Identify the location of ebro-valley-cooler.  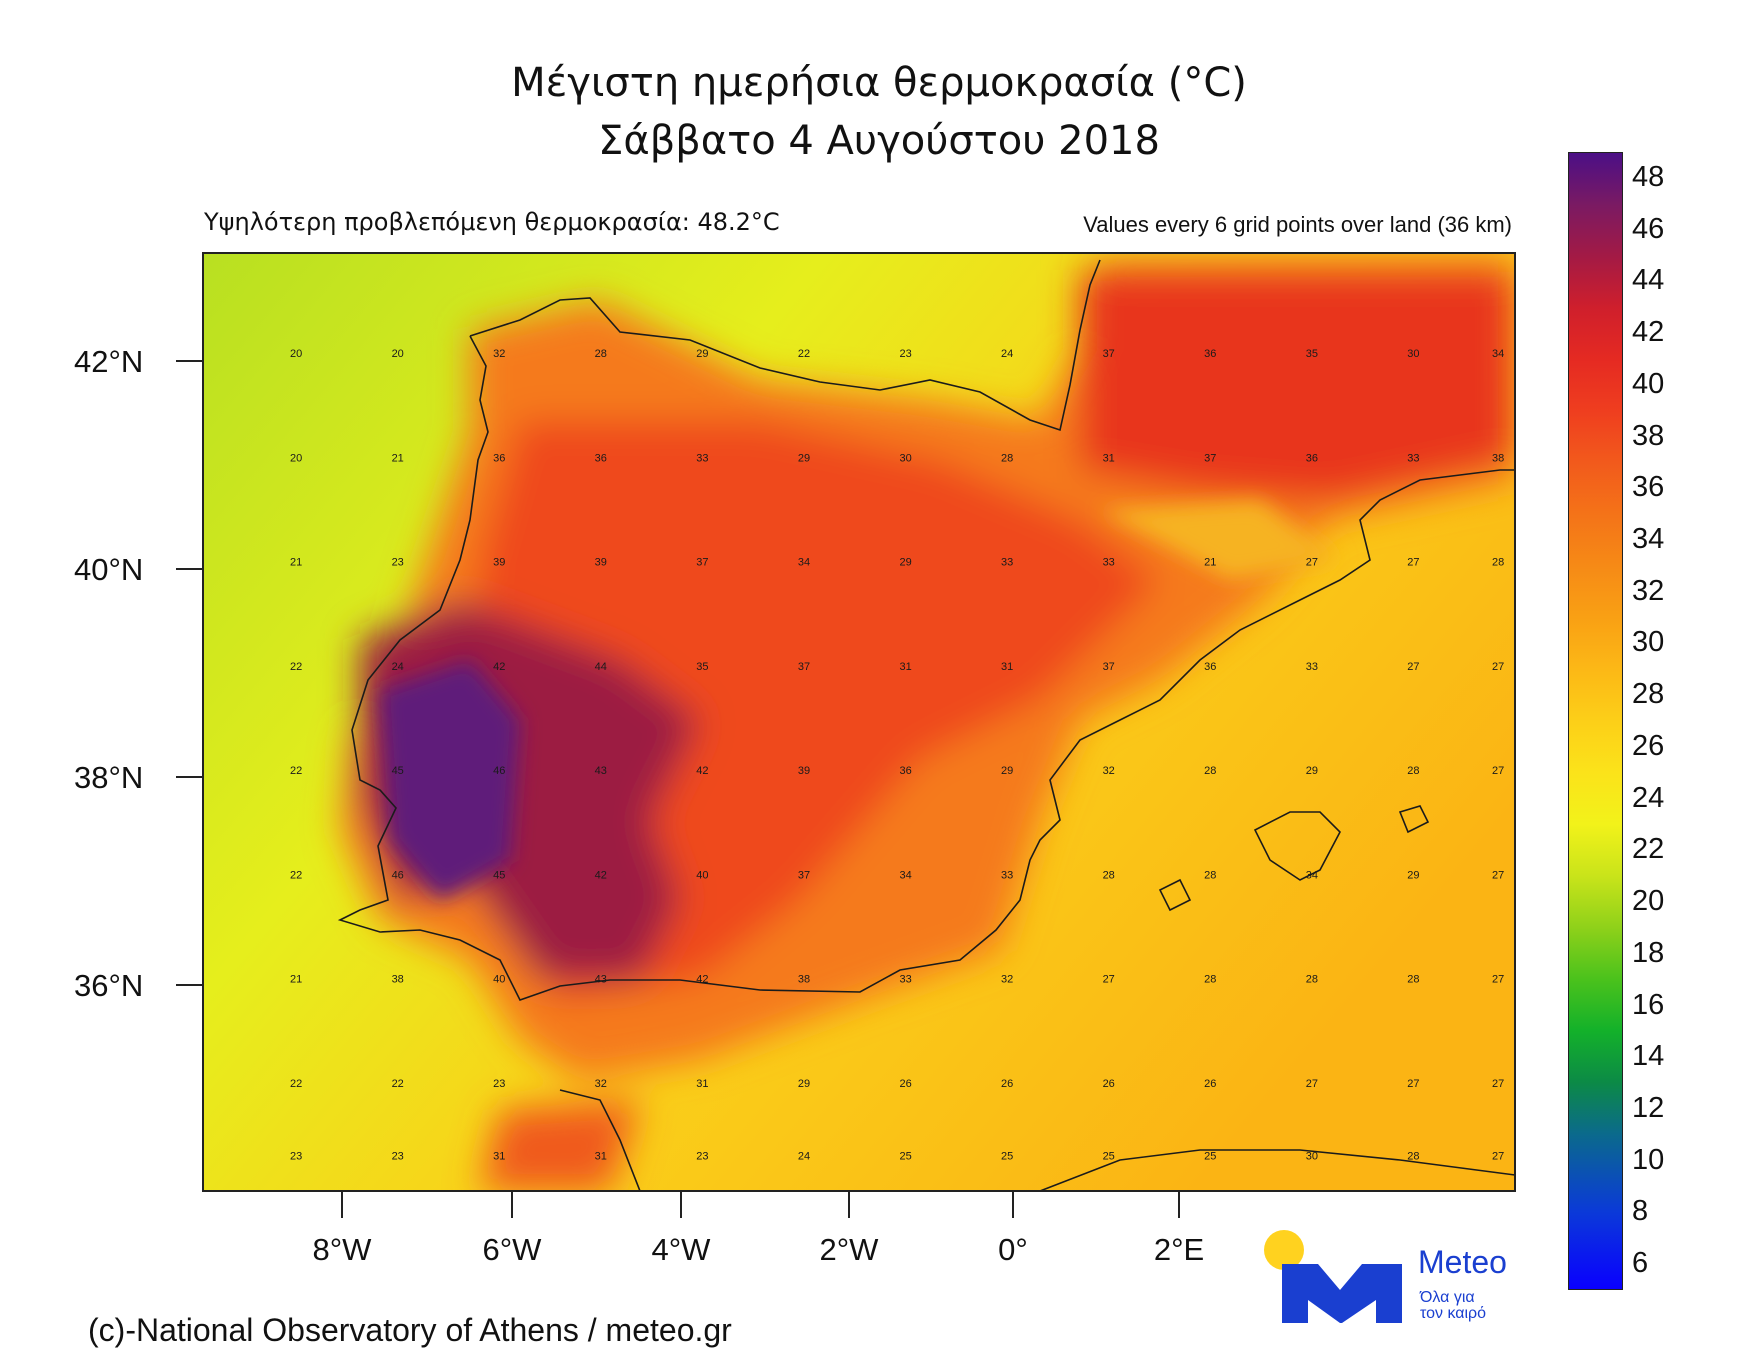
(1220, 540).